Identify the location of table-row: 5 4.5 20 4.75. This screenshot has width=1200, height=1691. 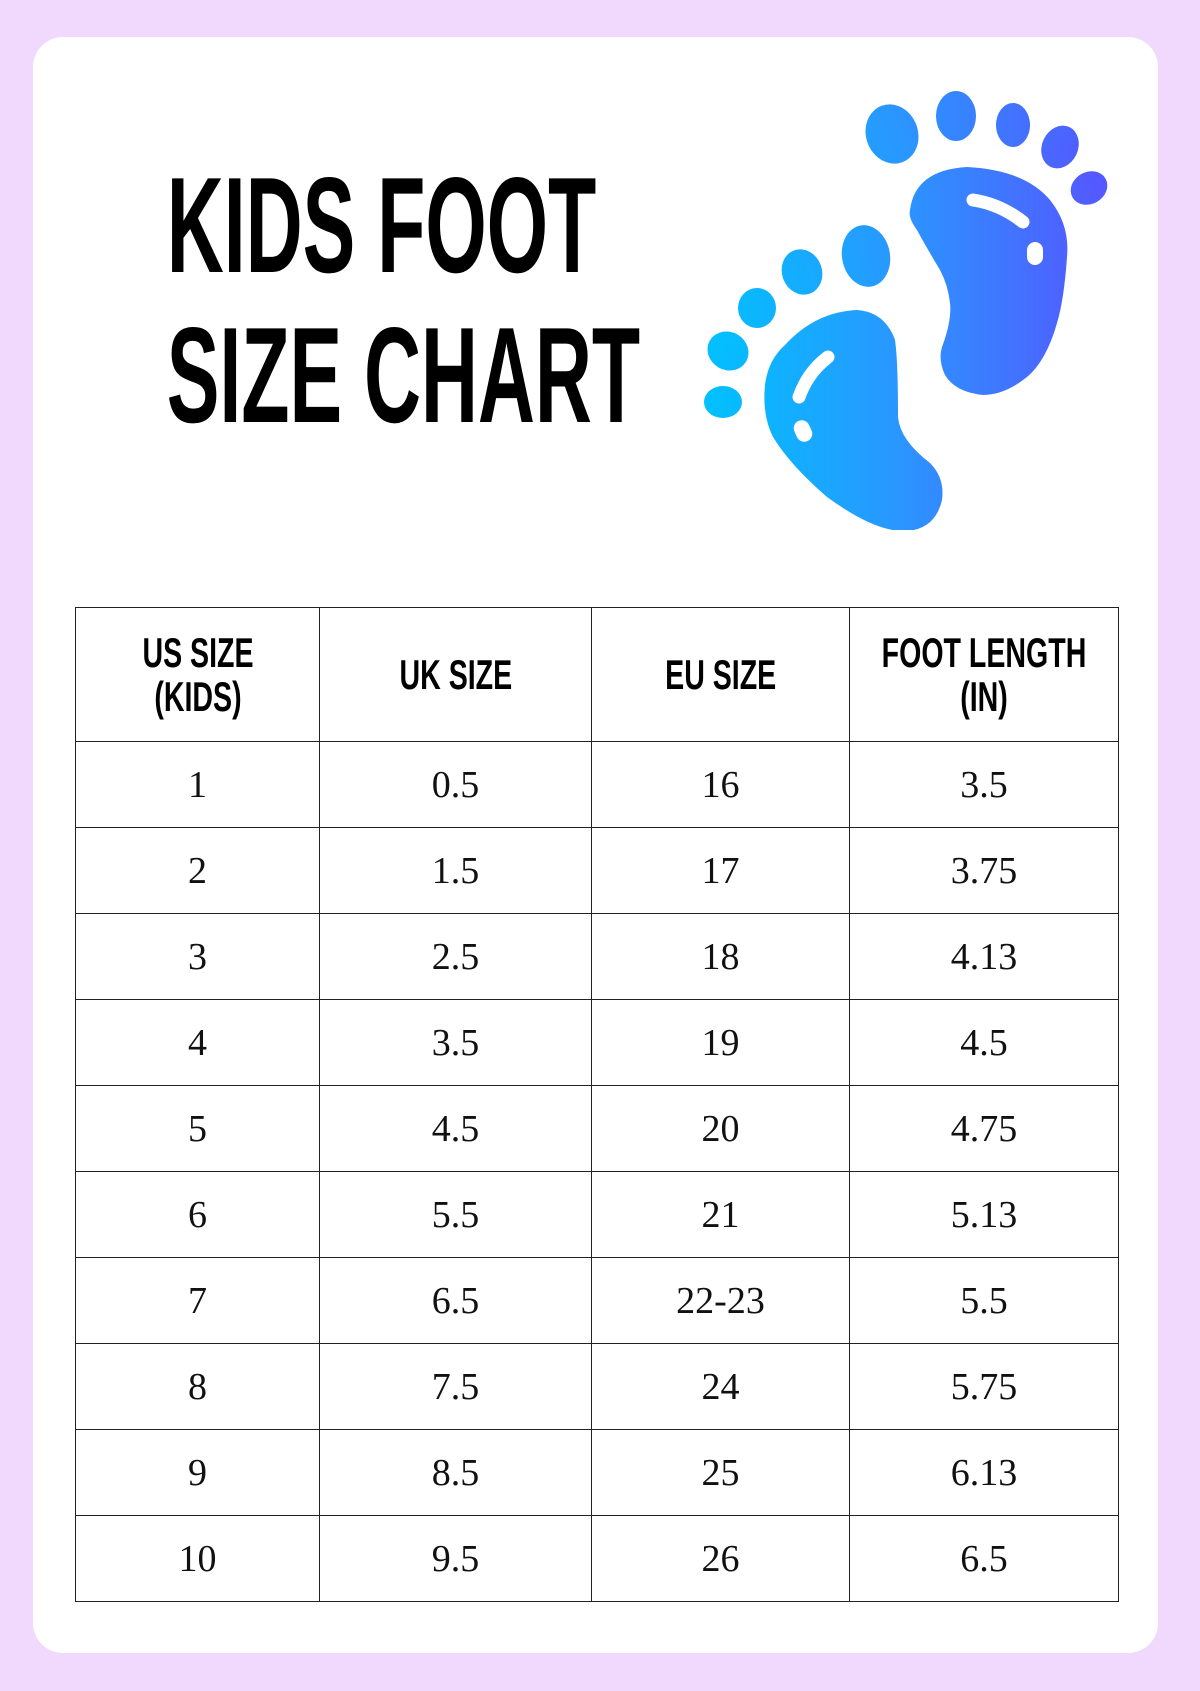
(597, 1128).